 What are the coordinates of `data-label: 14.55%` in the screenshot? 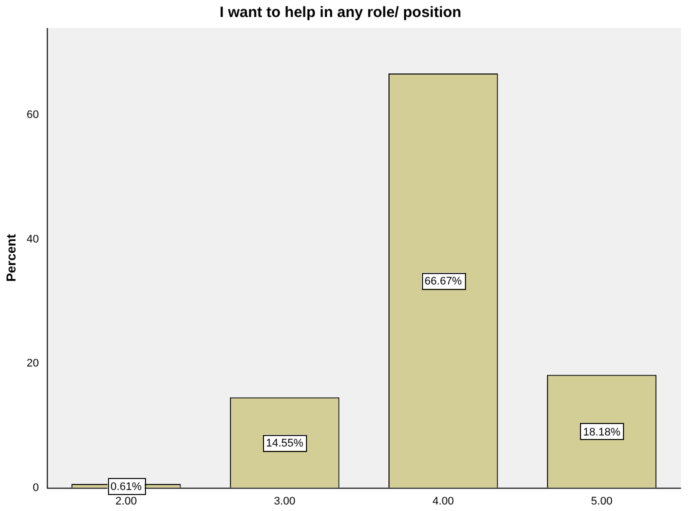 It's located at (285, 444).